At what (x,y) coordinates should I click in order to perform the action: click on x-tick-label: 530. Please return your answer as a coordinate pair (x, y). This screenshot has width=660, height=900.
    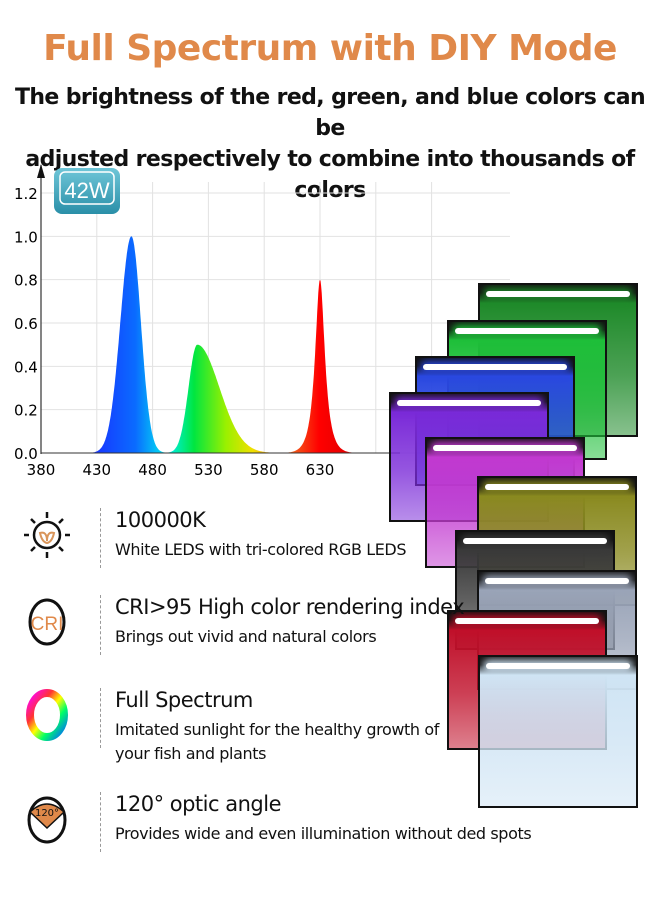
    Looking at the image, I should click on (208, 470).